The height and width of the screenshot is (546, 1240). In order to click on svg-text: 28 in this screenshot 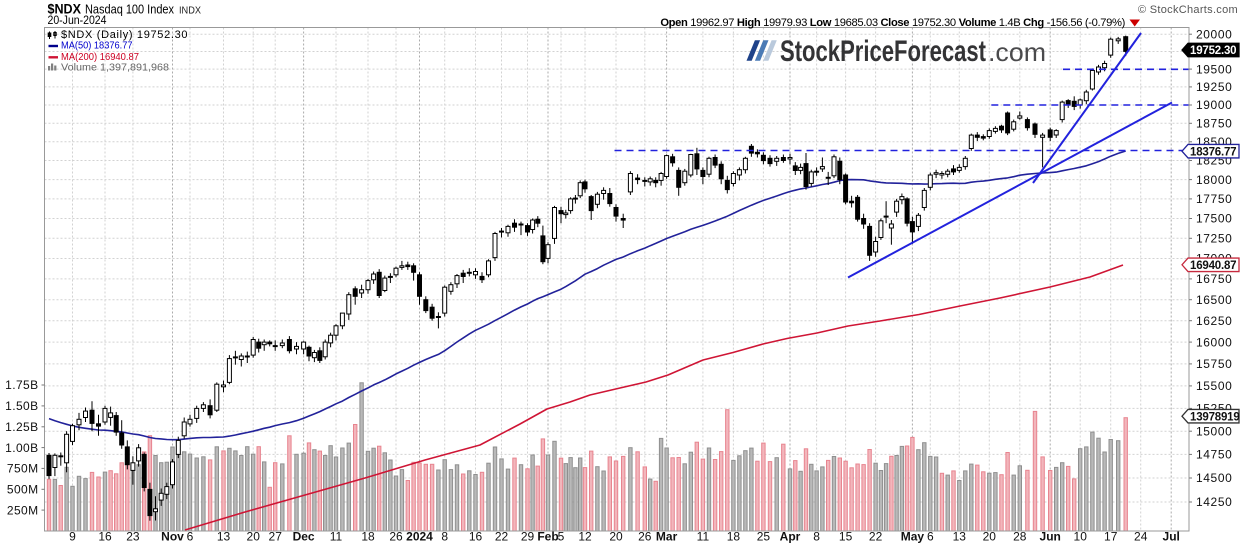, I will do `click(1020, 537)`.